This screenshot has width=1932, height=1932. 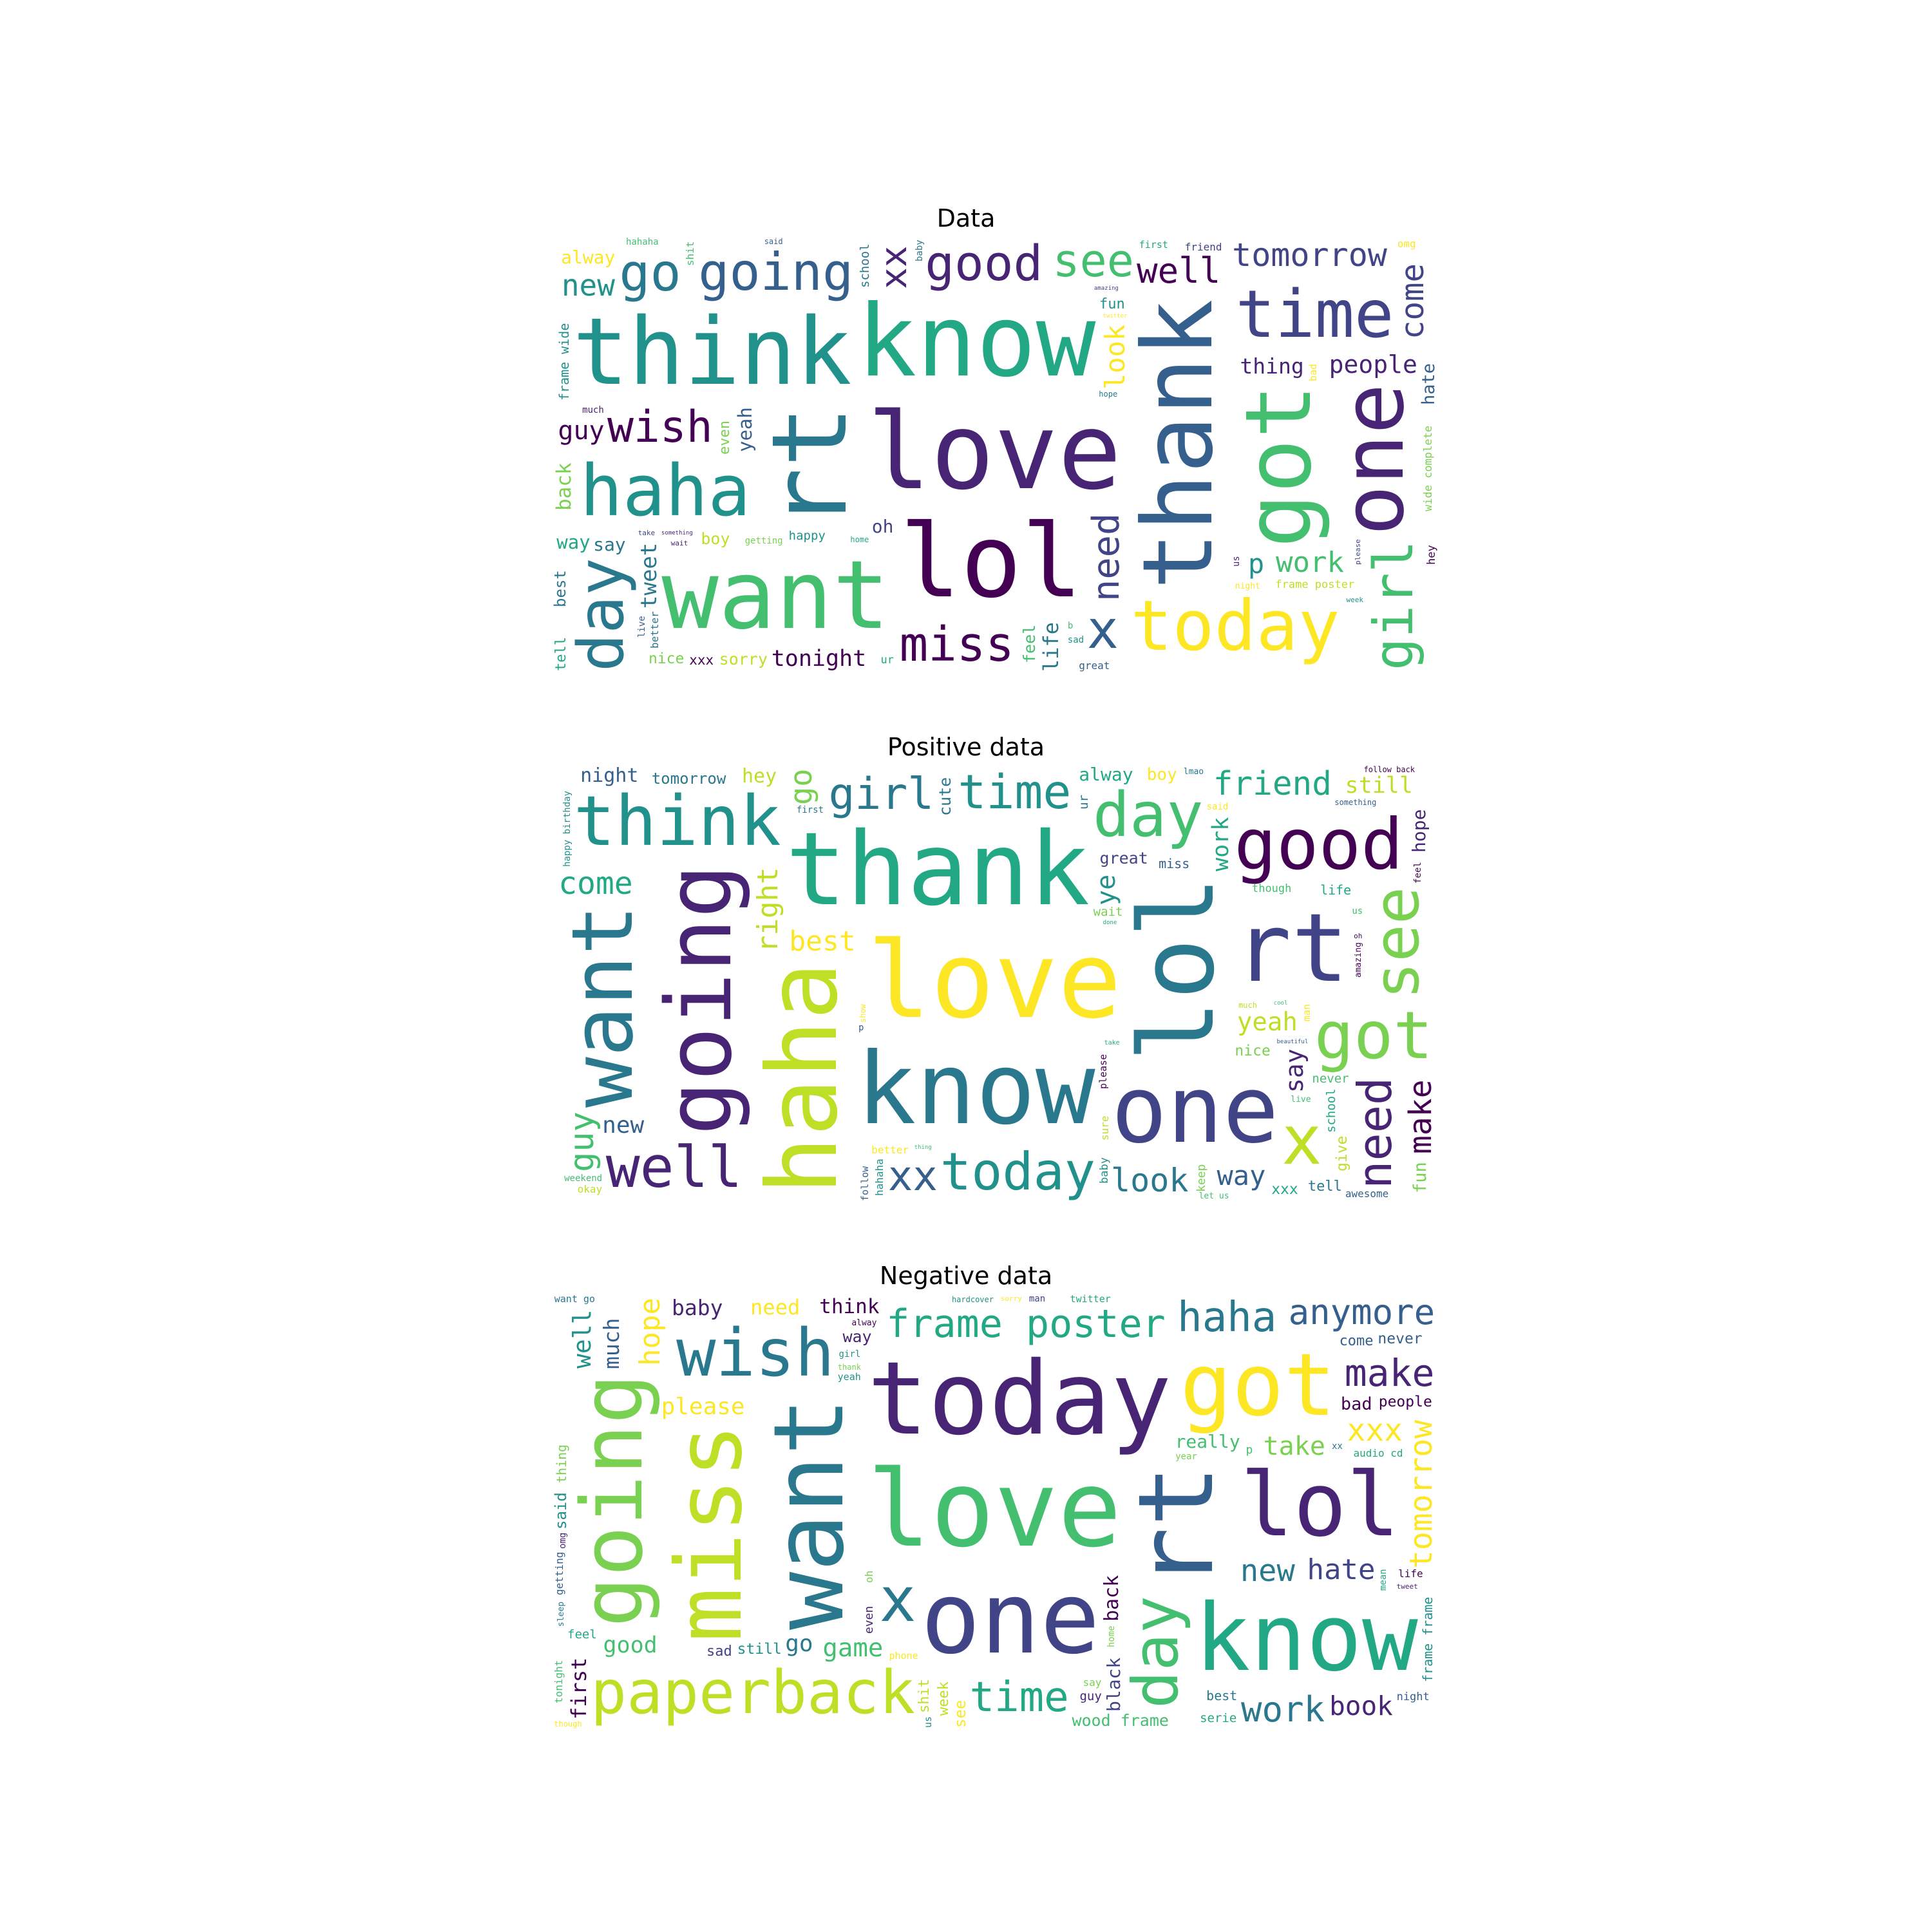 What do you see at coordinates (1375, 1430) in the screenshot?
I see `cloud-word: xxx` at bounding box center [1375, 1430].